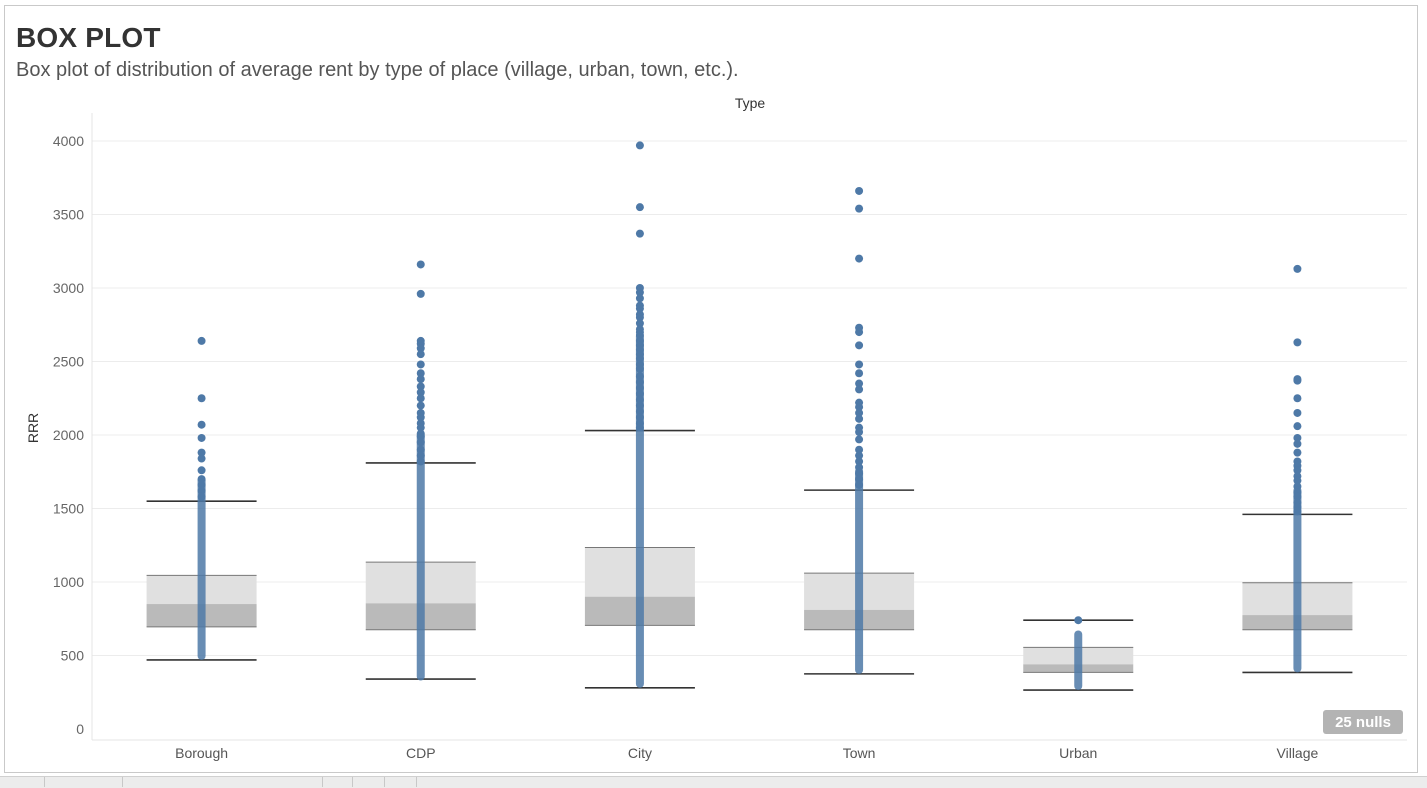 The width and height of the screenshot is (1427, 788). Describe the element at coordinates (68, 582) in the screenshot. I see `y-tick-label: 1000` at that location.